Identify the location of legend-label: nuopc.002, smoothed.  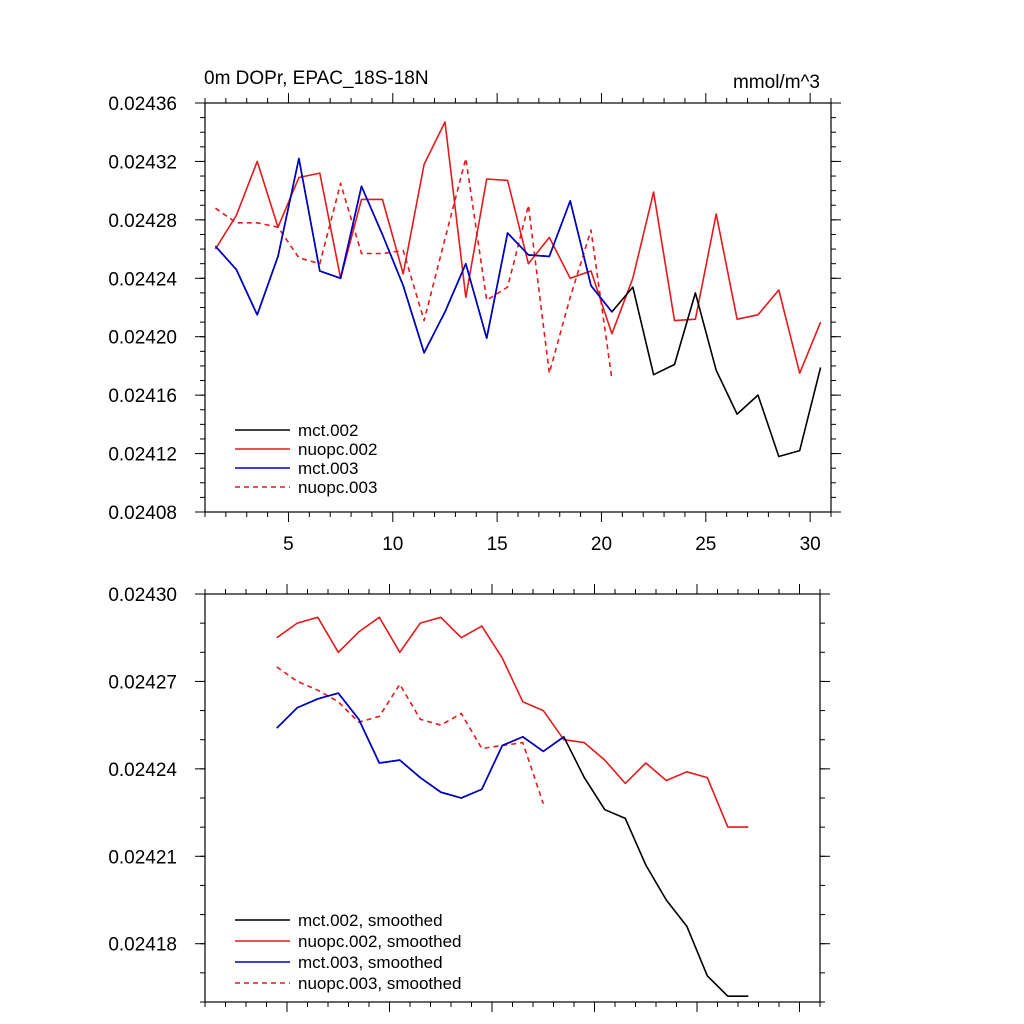
(380, 941).